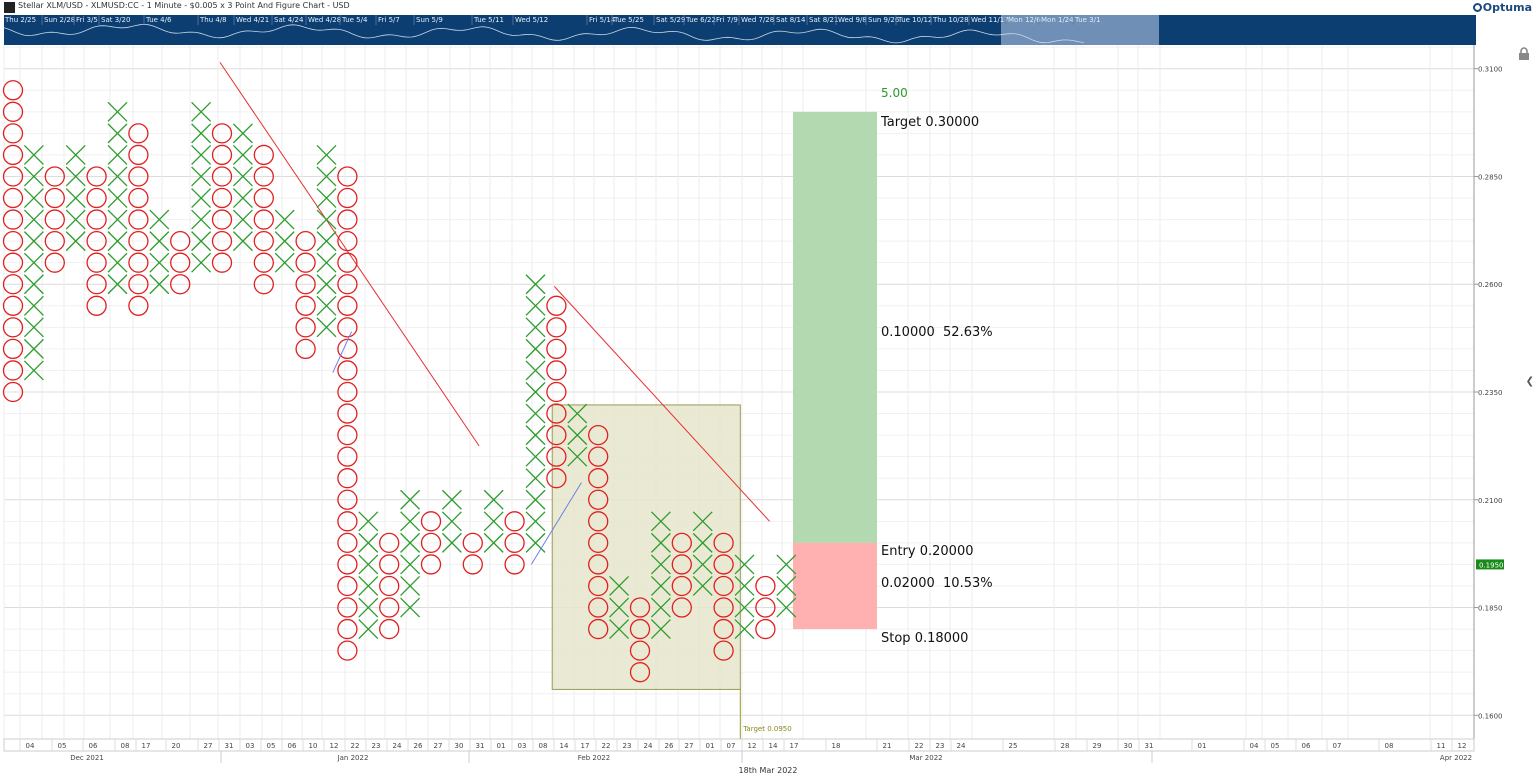 This screenshot has width=1536, height=783. Describe the element at coordinates (894, 93) in the screenshot. I see `risk-reward-ratio: 5.00` at that location.